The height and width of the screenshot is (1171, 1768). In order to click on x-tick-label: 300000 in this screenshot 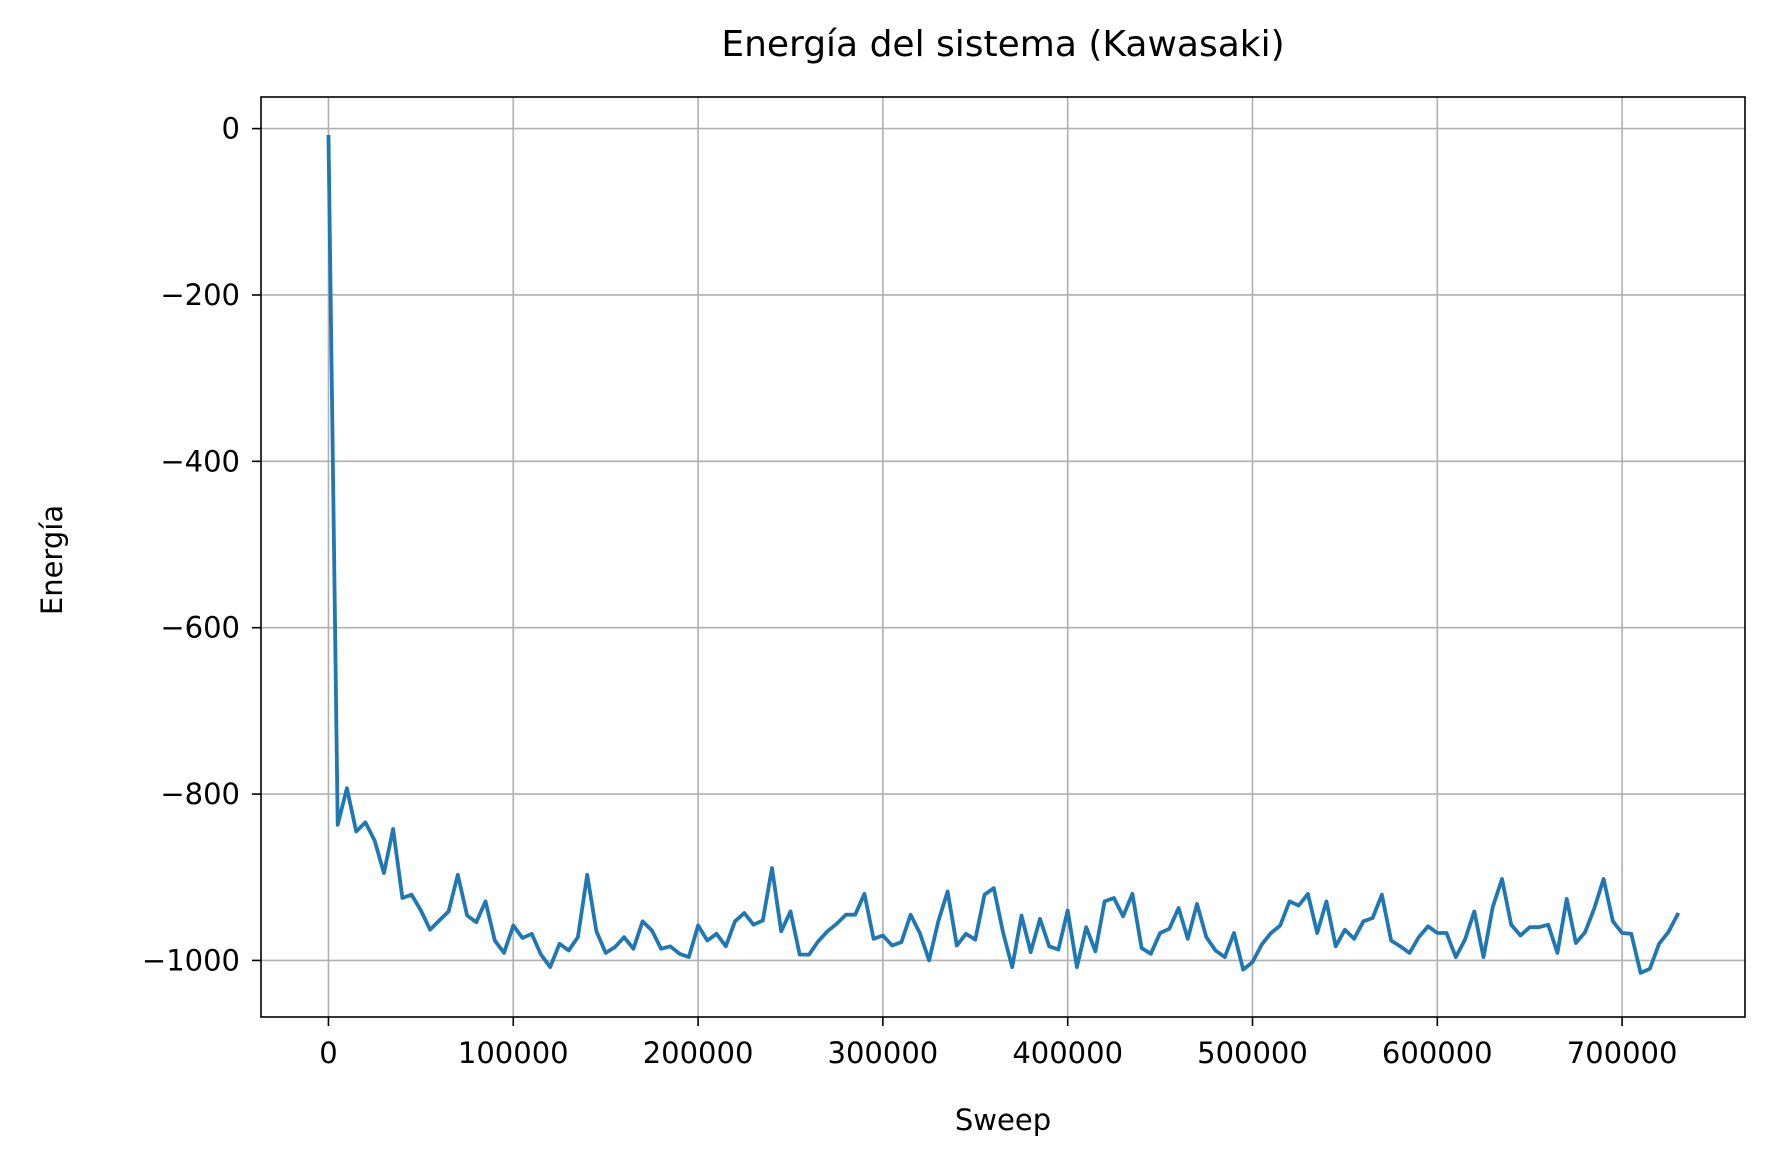, I will do `click(883, 1053)`.